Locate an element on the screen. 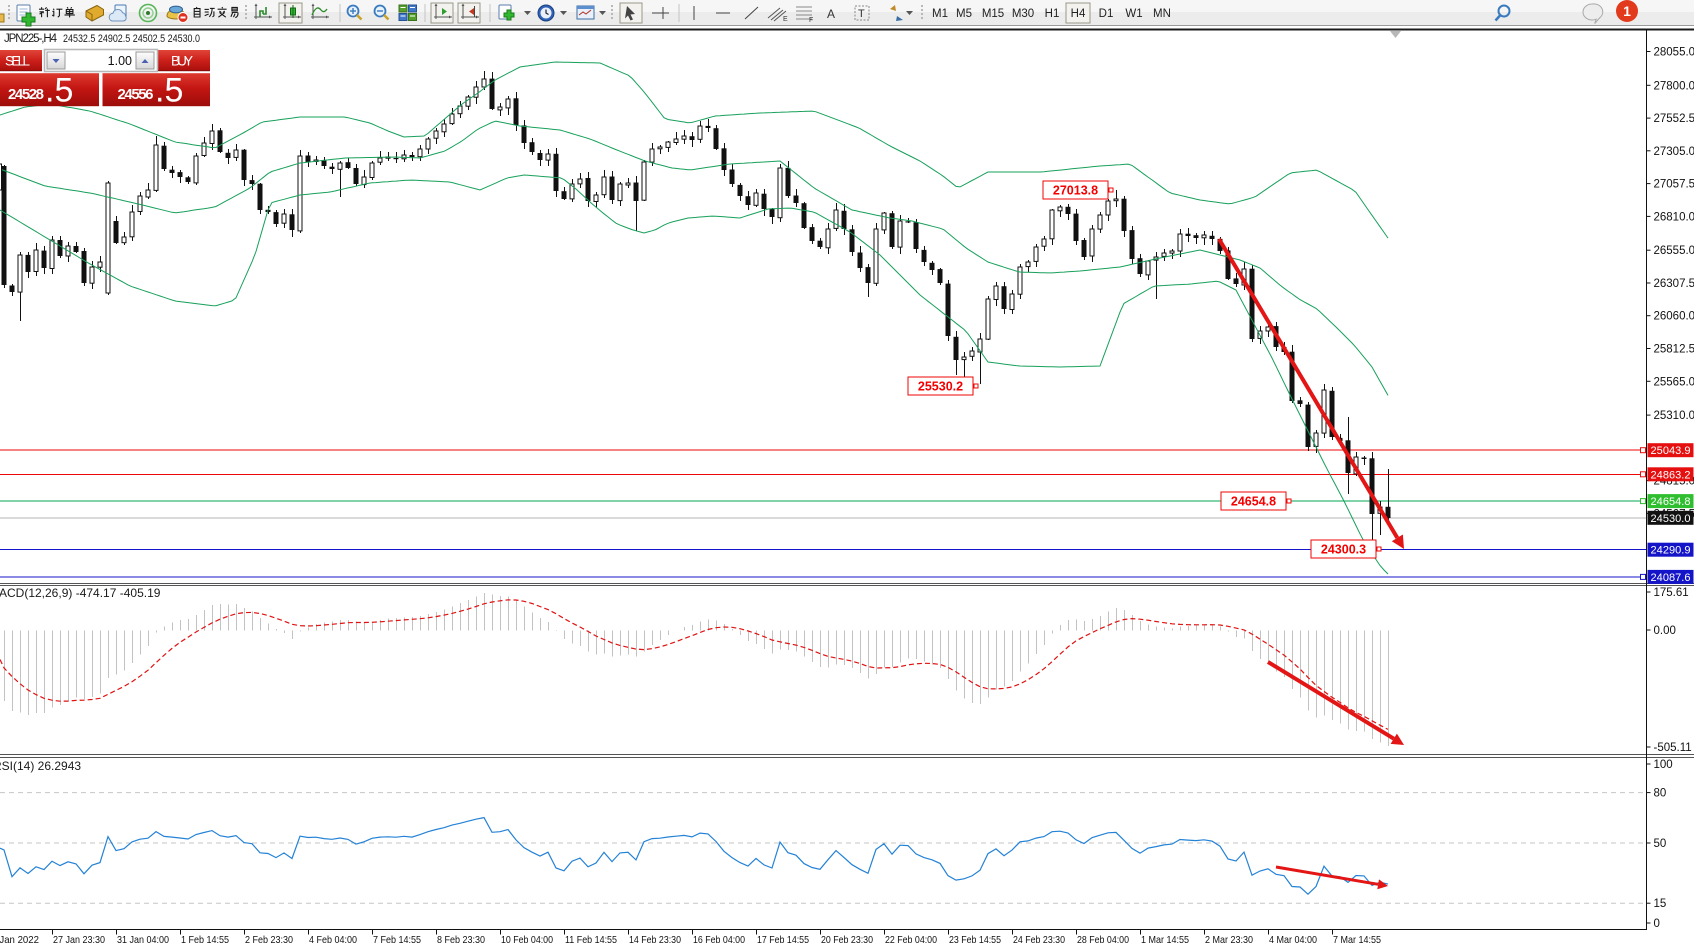  svg-text: 100 is located at coordinates (1663, 765).